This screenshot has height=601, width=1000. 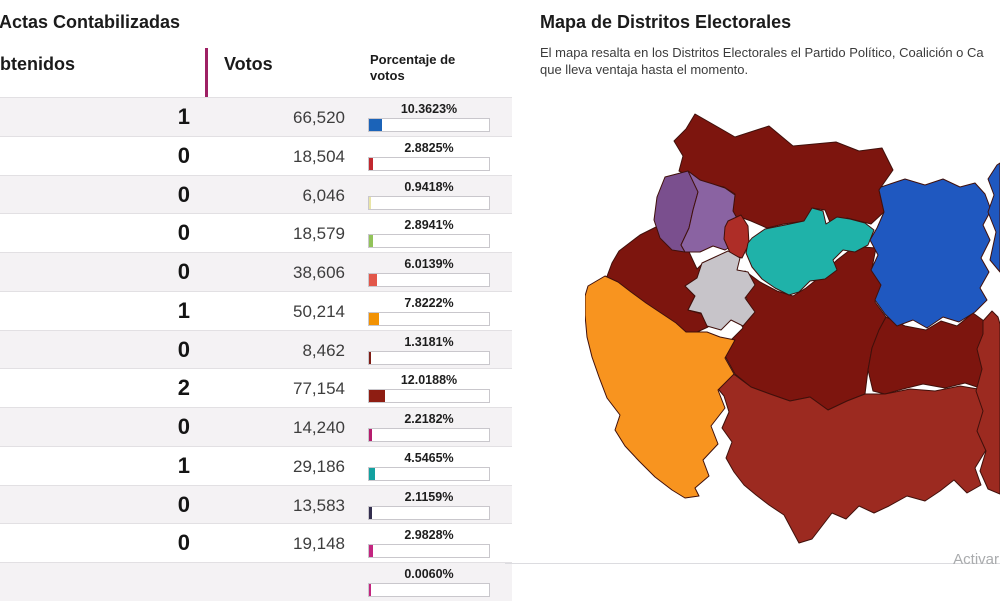 What do you see at coordinates (429, 574) in the screenshot?
I see `vote-percentage-value: 0.0060%` at bounding box center [429, 574].